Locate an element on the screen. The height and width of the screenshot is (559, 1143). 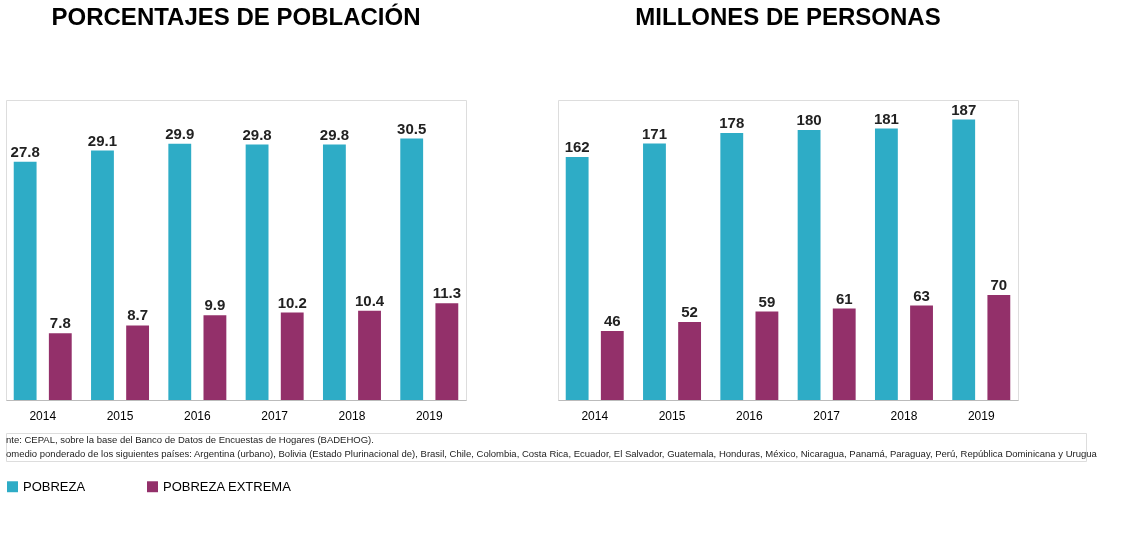
data-label: 171 is located at coordinates (654, 133).